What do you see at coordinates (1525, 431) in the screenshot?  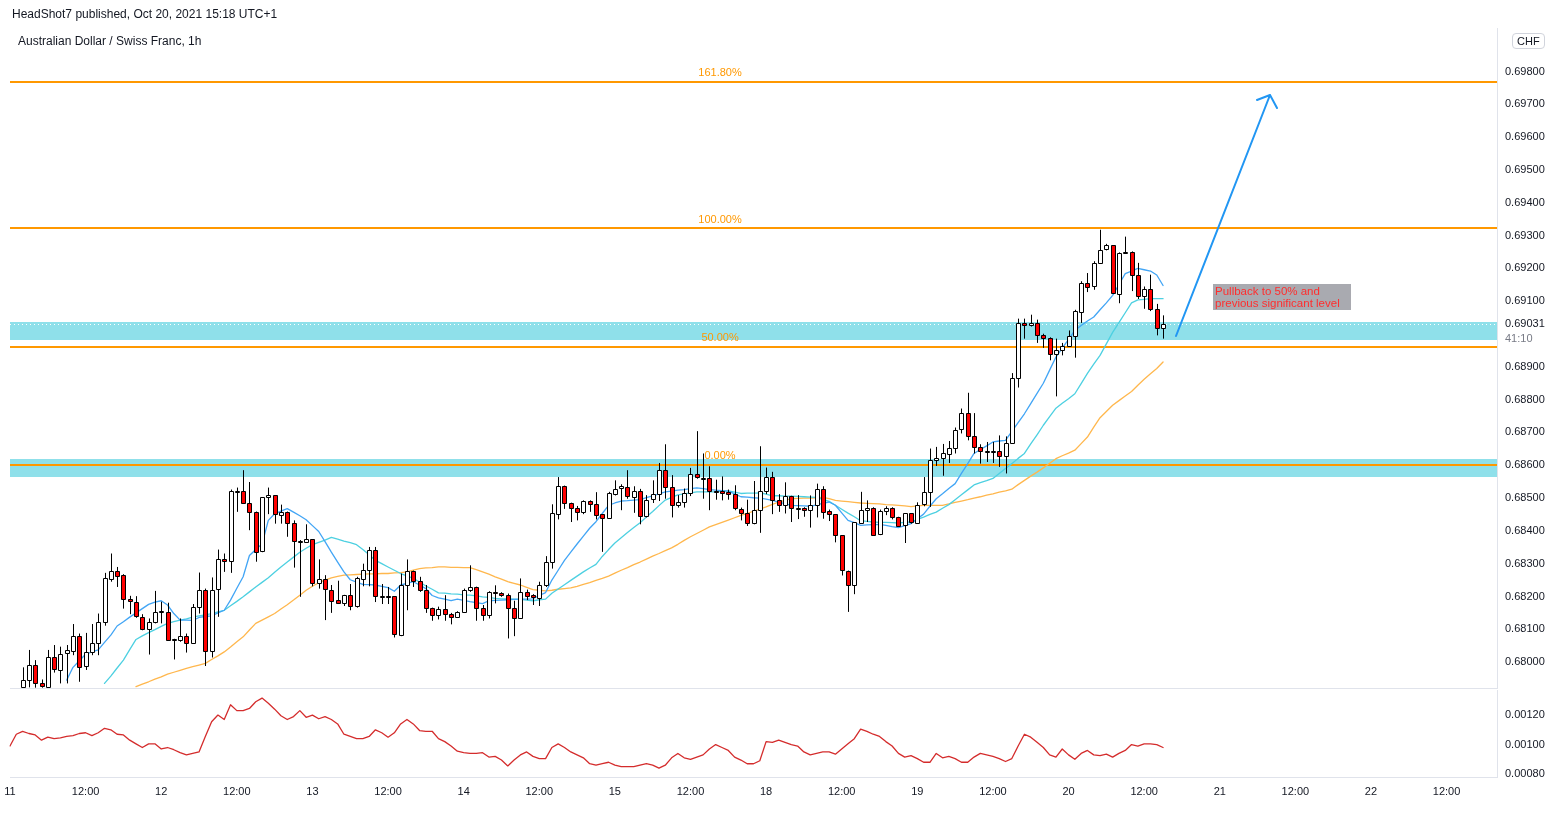 I see `y-tick-label: 0.68700` at bounding box center [1525, 431].